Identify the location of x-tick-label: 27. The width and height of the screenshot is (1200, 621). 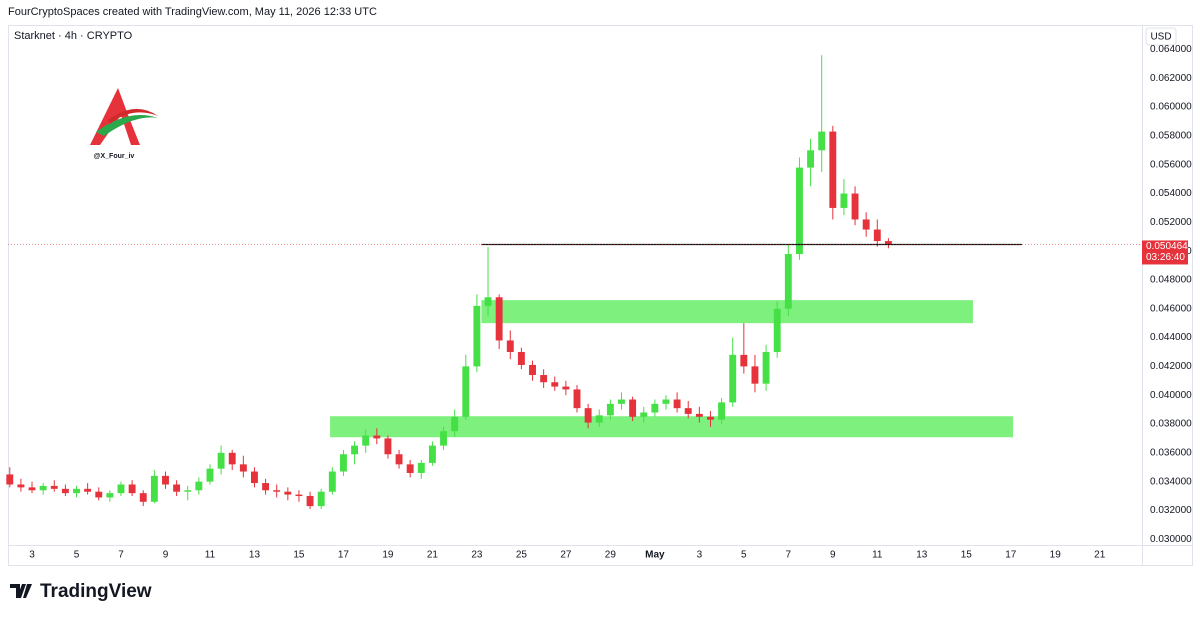
(566, 555).